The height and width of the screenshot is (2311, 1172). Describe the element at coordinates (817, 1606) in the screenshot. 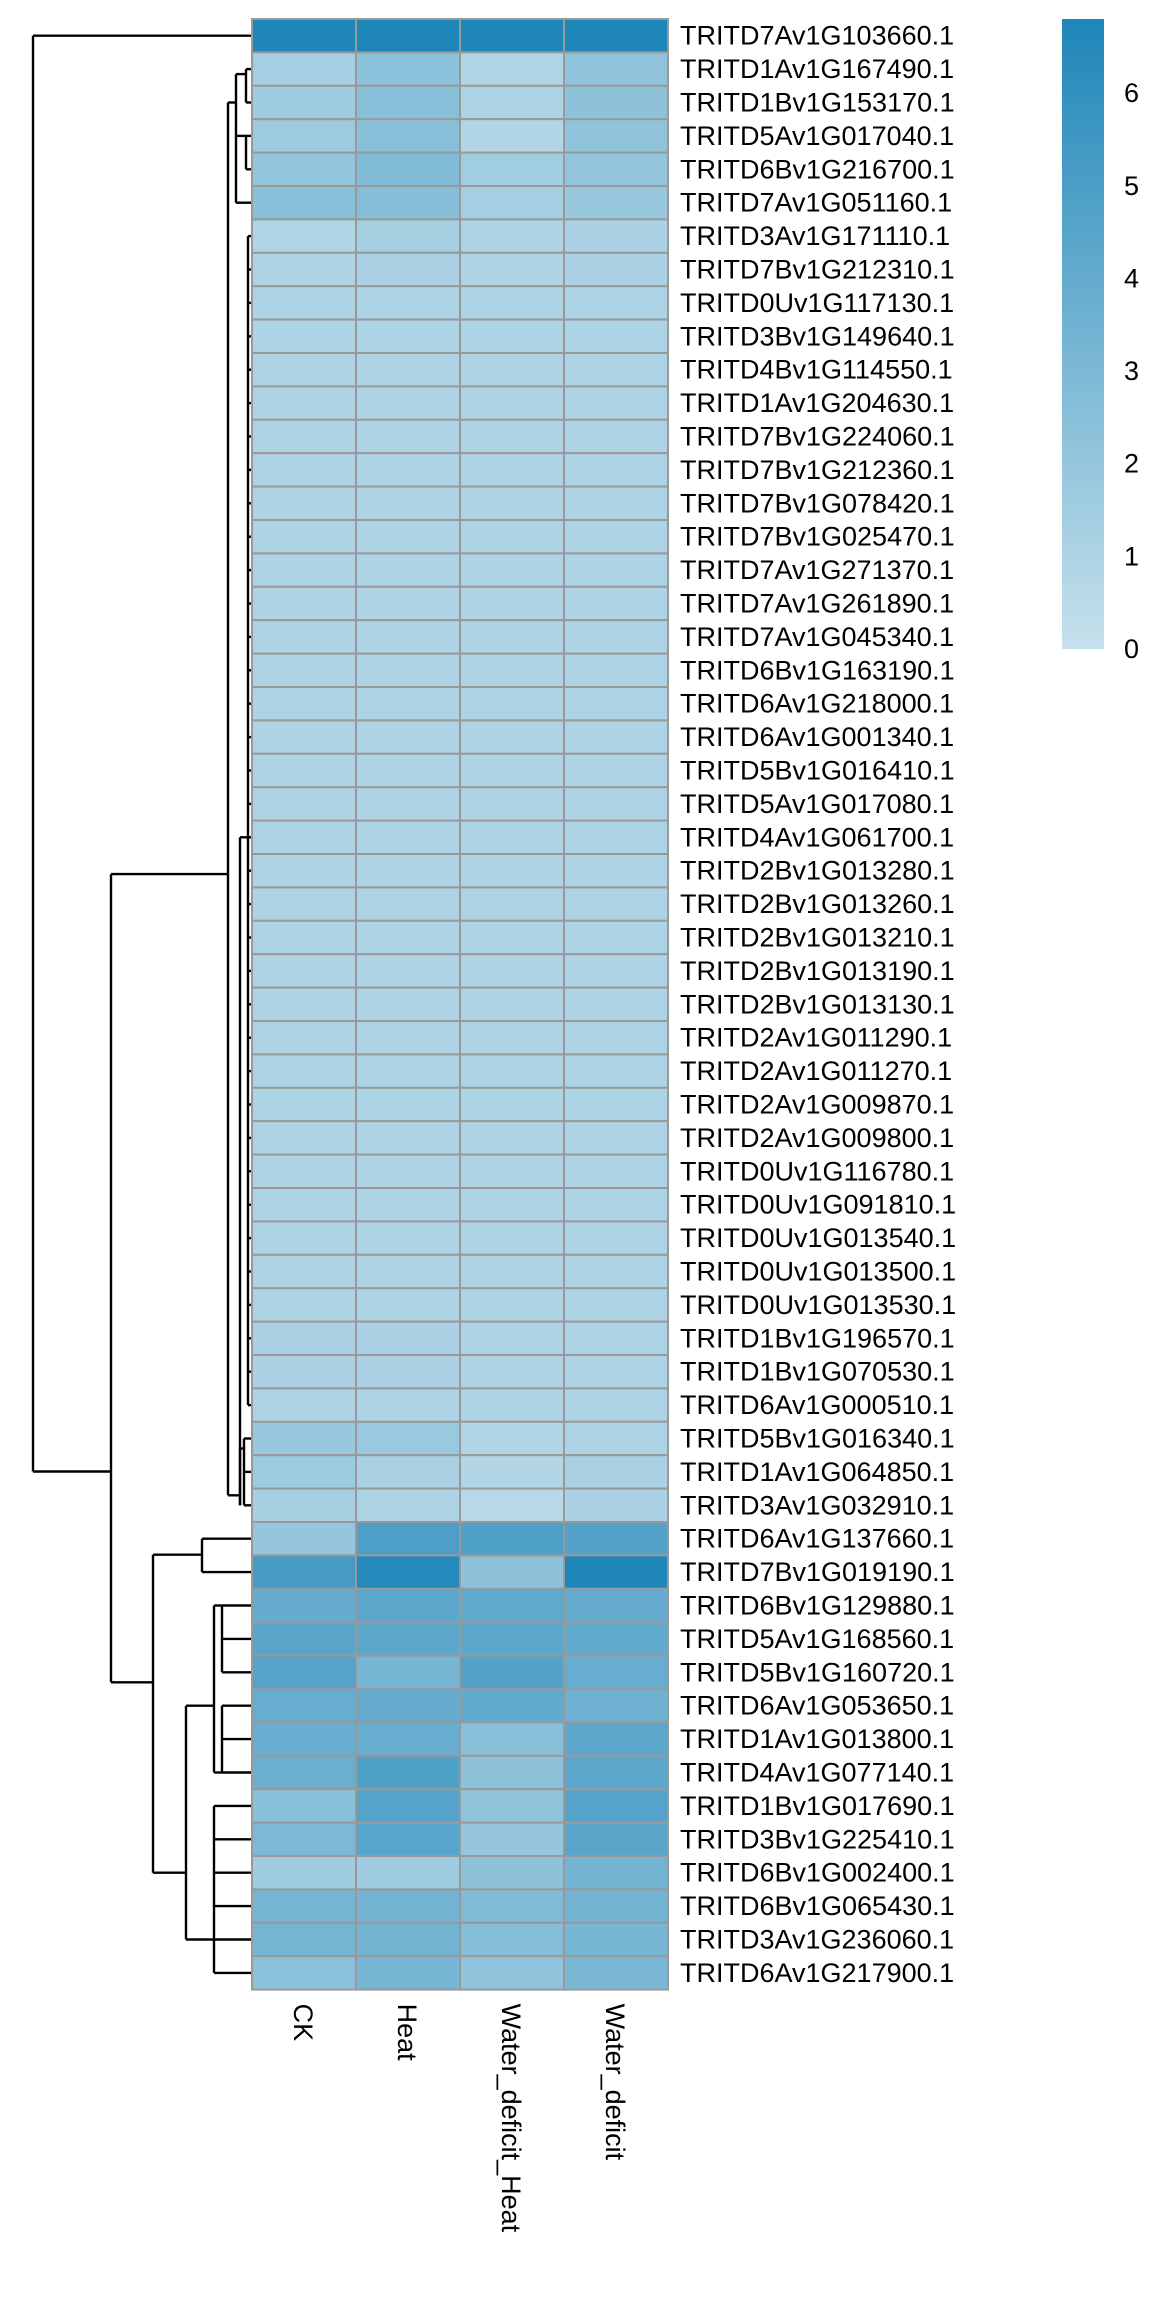

I see `row-label: TRITD6Bv1G129880.1` at that location.